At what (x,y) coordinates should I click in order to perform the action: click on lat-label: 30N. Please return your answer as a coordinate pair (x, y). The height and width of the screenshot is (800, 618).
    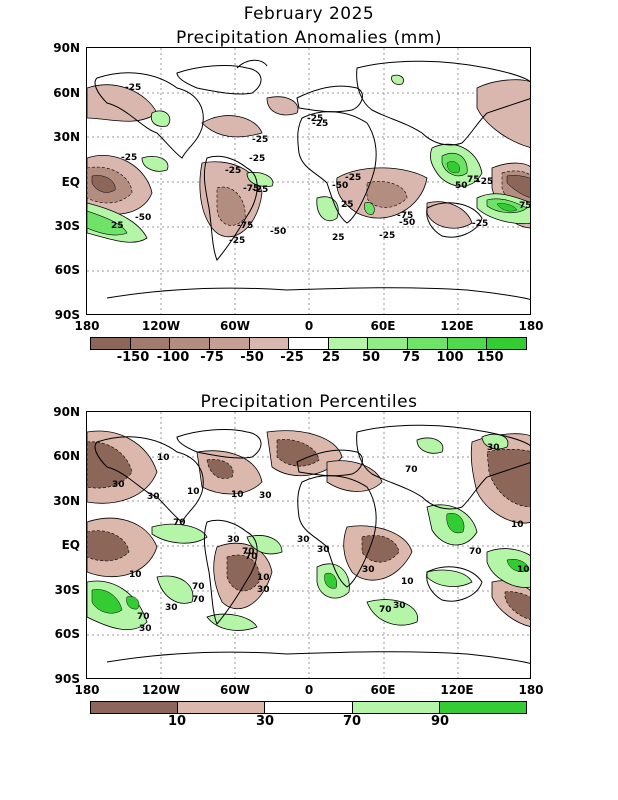
    Looking at the image, I should click on (66, 137).